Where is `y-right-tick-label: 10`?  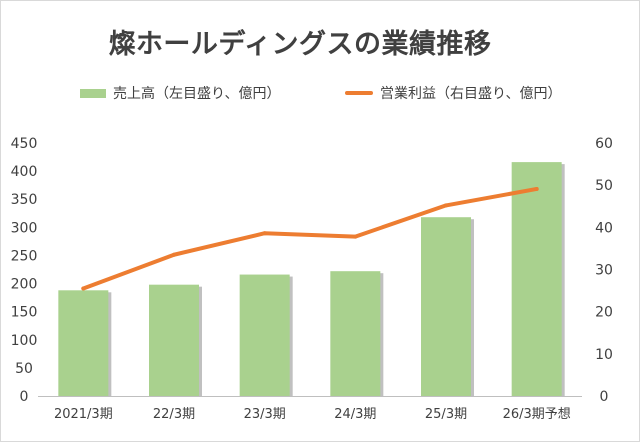 y-right-tick-label: 10 is located at coordinates (604, 355).